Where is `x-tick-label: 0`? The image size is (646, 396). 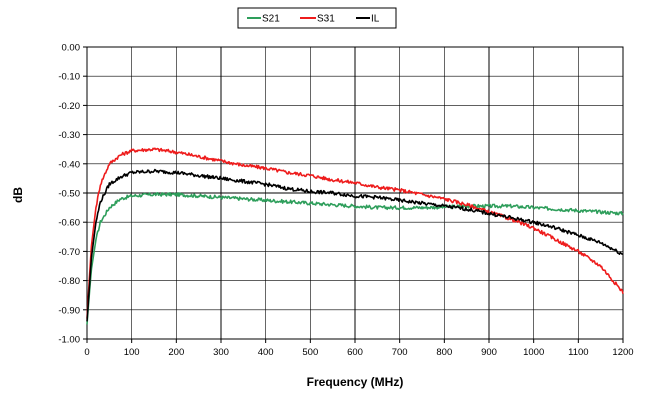 x-tick-label: 0 is located at coordinates (86, 352).